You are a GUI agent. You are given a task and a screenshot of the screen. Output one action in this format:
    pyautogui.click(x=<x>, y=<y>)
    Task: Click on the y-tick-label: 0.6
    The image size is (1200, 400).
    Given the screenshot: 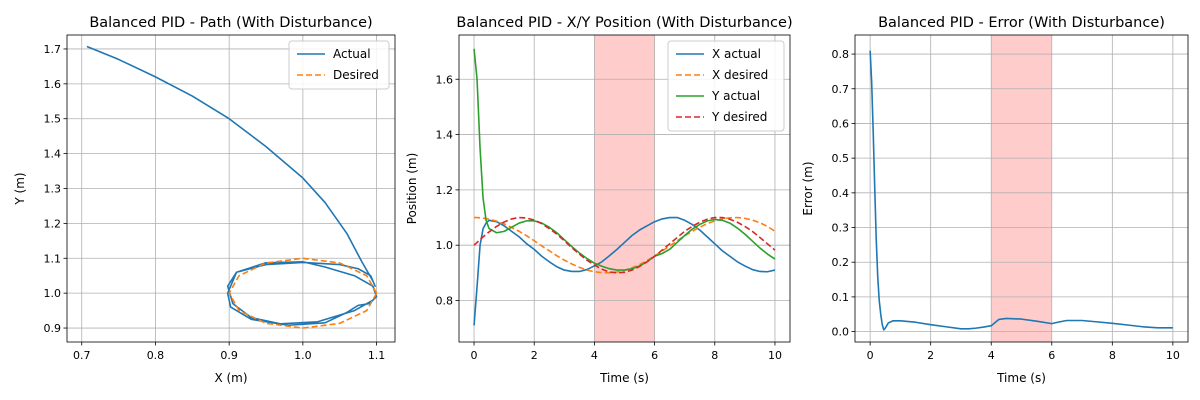 What is the action you would take?
    pyautogui.click(x=841, y=123)
    